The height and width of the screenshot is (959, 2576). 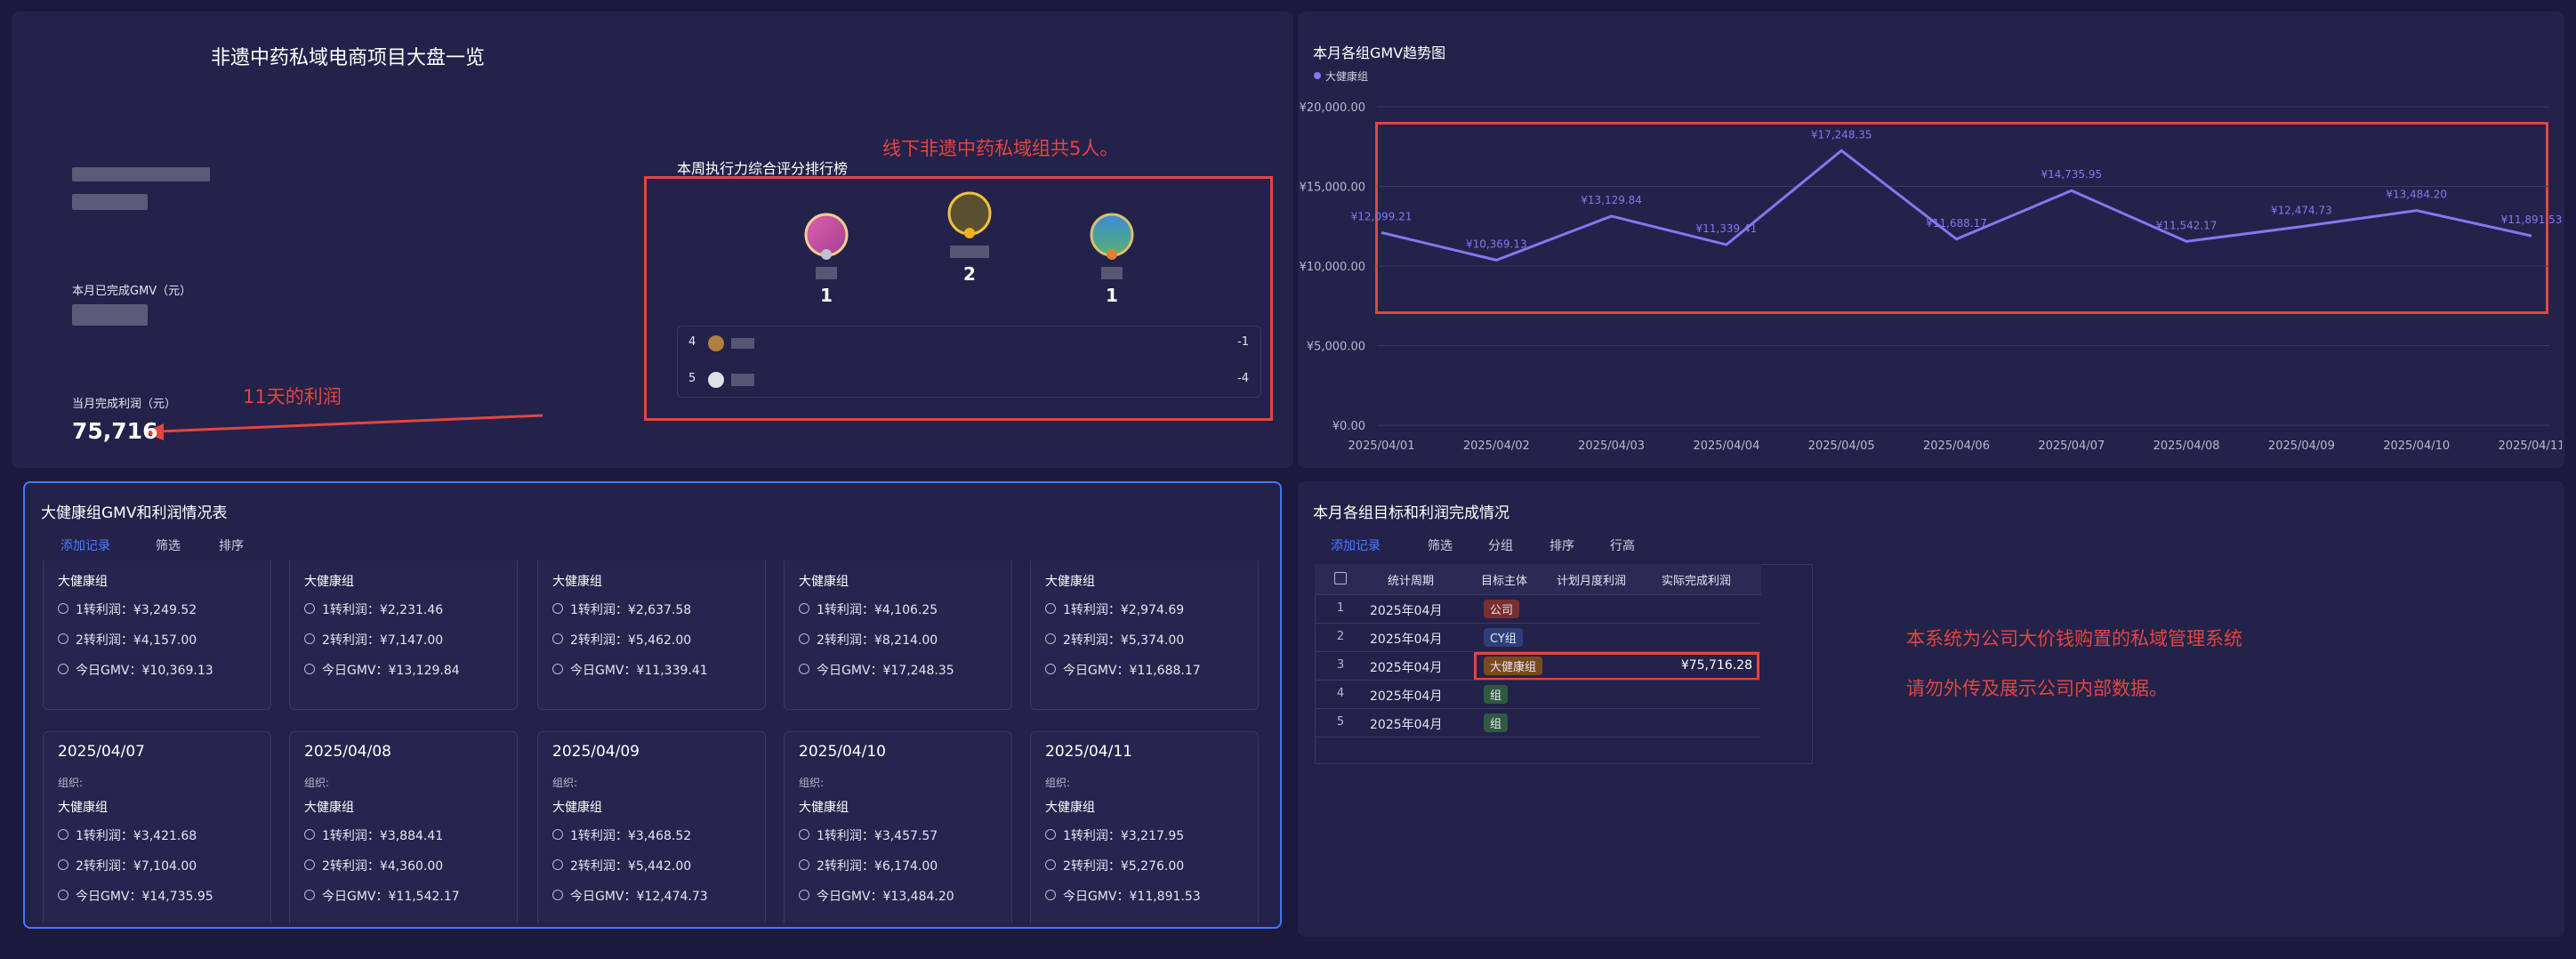 What do you see at coordinates (763, 168) in the screenshot?
I see `ranking-title: 本周执行力综合评分排行榜` at bounding box center [763, 168].